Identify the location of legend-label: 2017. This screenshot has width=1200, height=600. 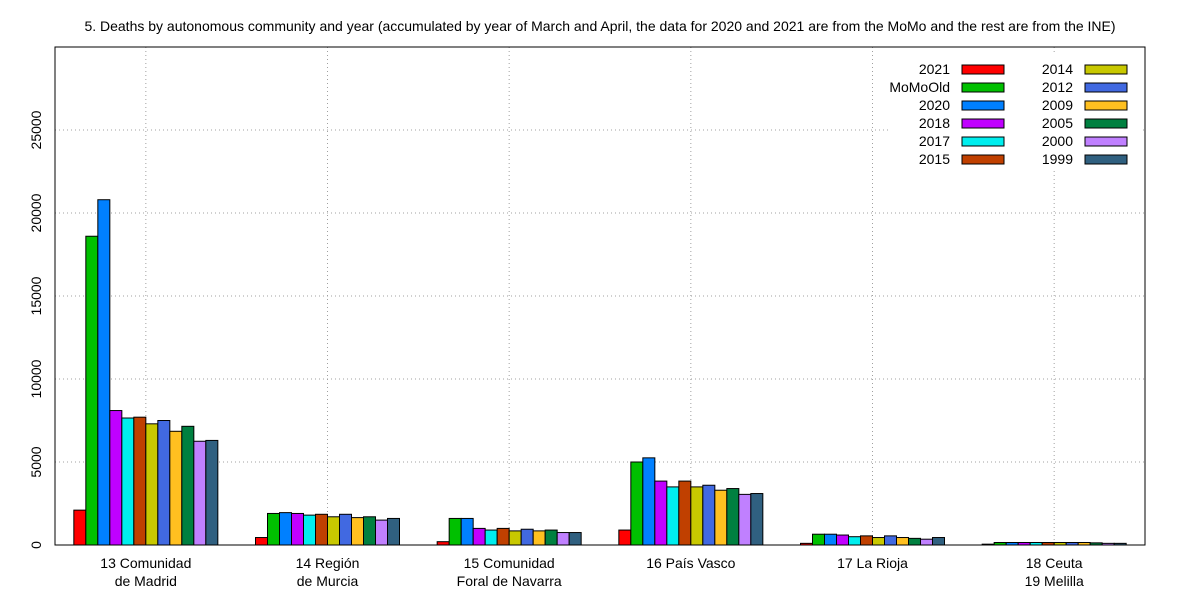
(934, 141).